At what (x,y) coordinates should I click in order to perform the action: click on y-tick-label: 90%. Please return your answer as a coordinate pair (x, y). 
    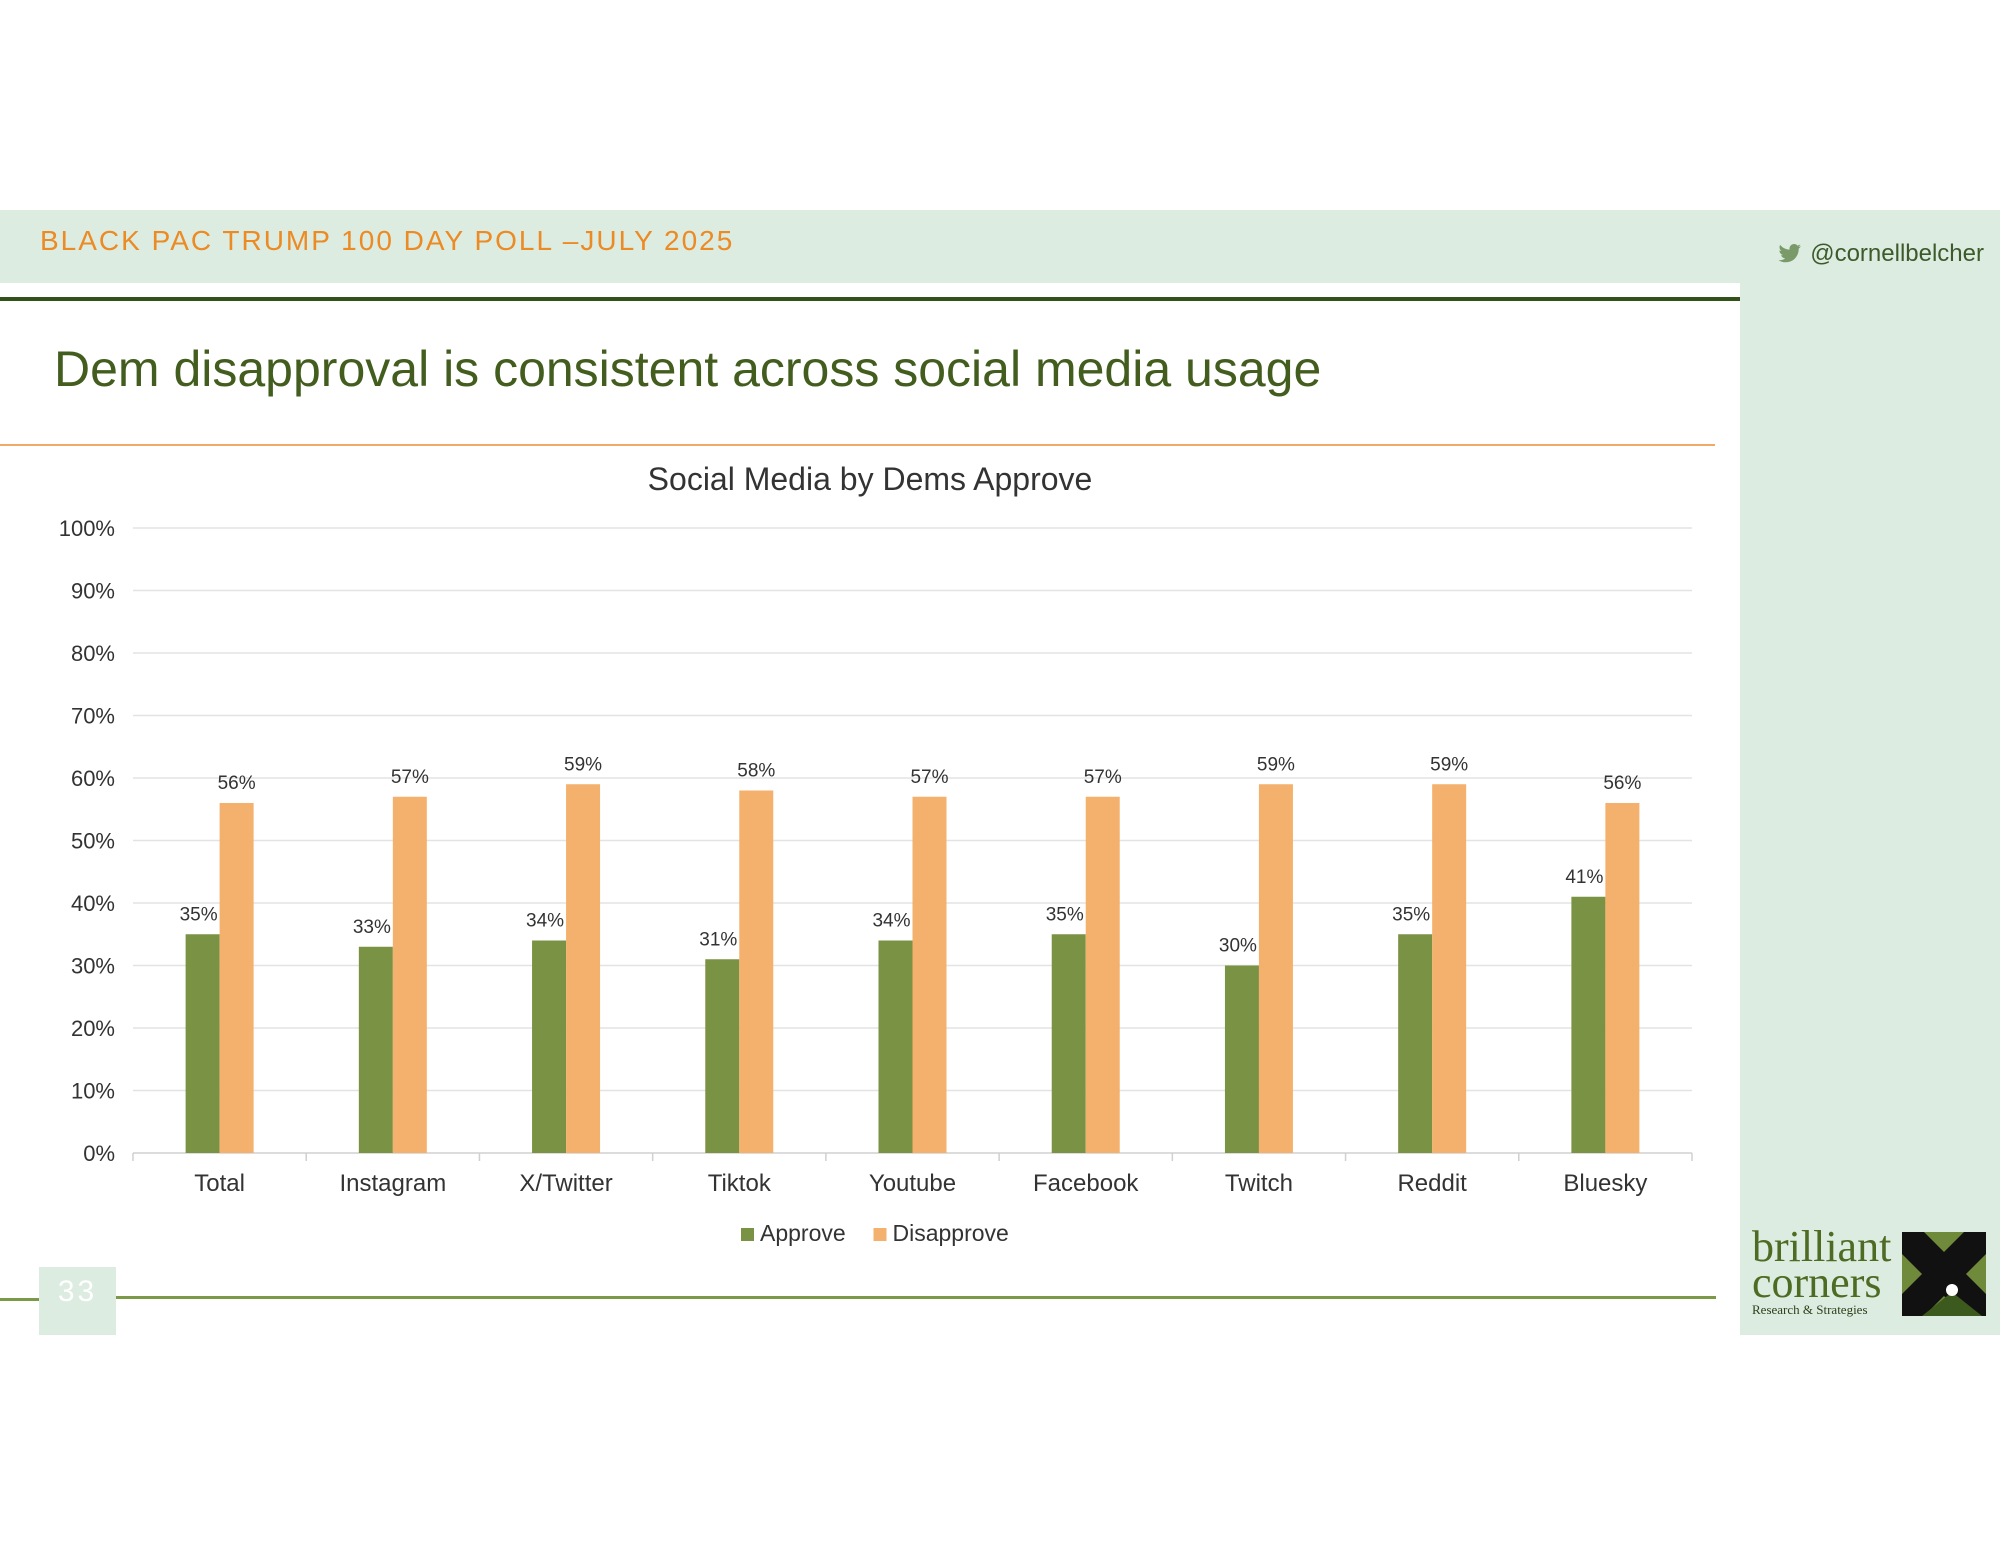
    Looking at the image, I should click on (93, 591).